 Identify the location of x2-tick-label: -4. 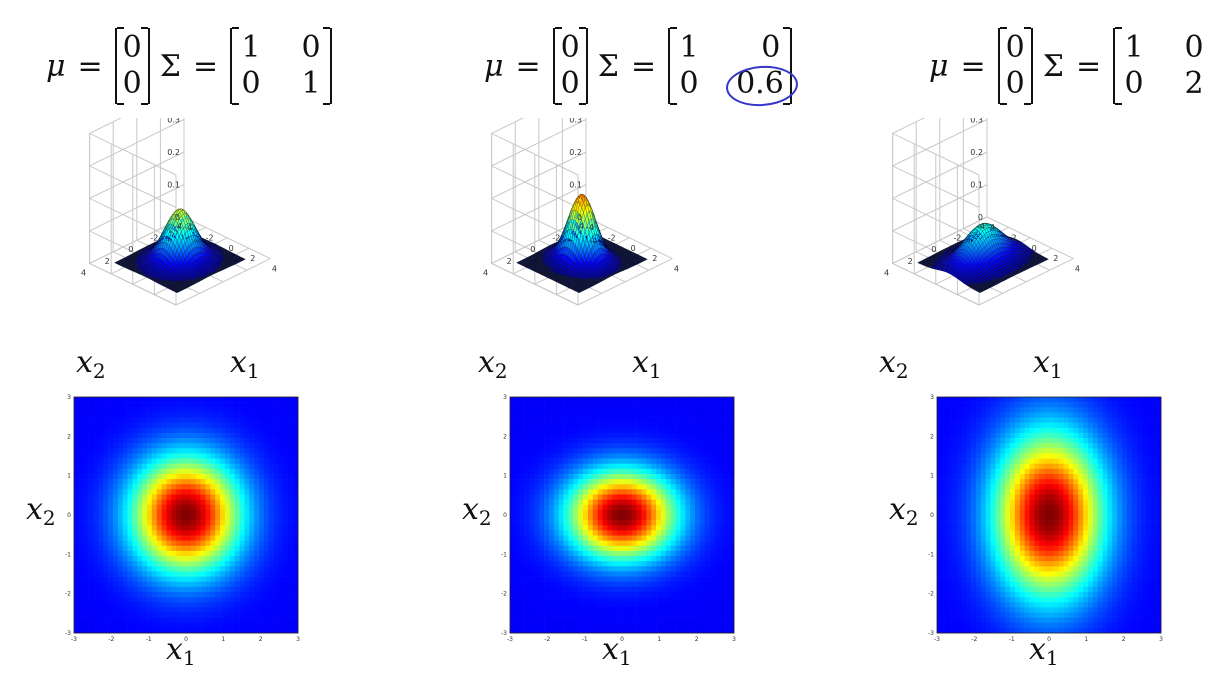
(580, 226).